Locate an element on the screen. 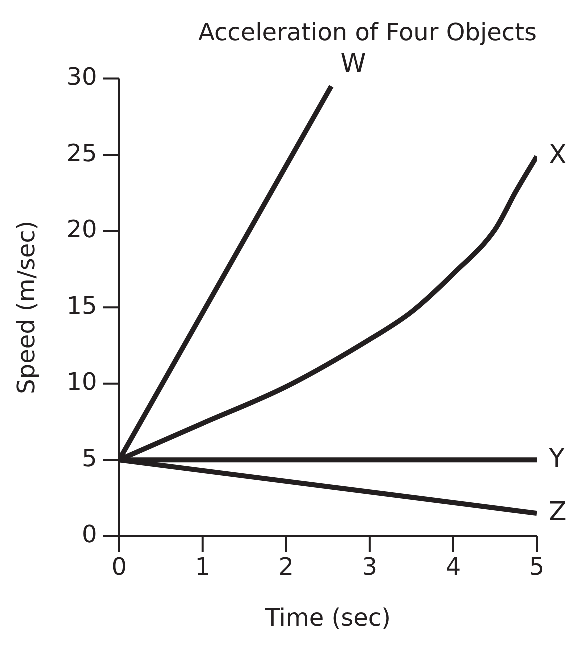 Image resolution: width=587 pixels, height=648 pixels. x-tick-label: 0 is located at coordinates (119, 567).